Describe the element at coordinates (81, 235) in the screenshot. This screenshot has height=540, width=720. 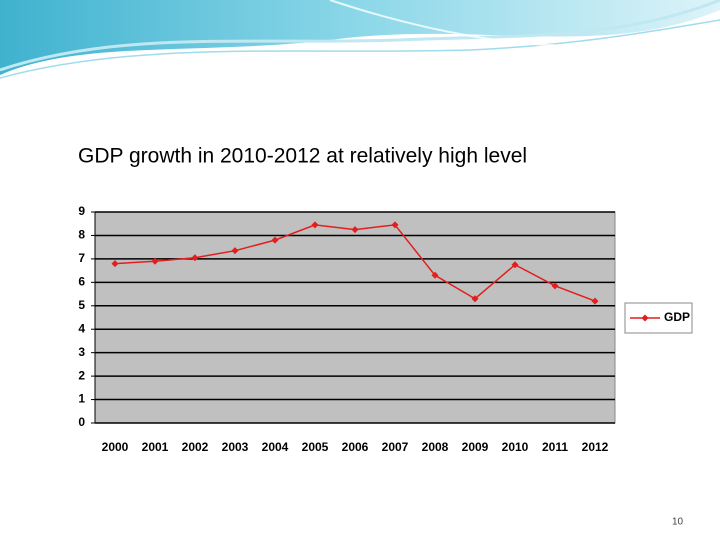
I see `y-tick-label: 8` at that location.